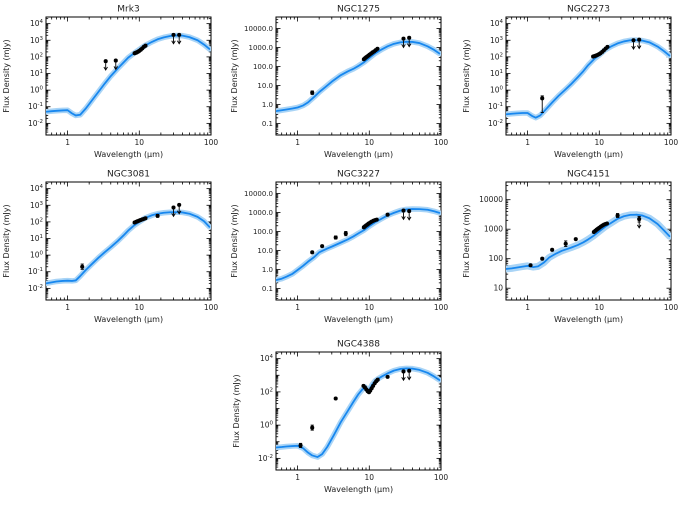 This screenshot has height=505, width=691. What do you see at coordinates (358, 345) in the screenshot?
I see `plot-title: NGC4388` at bounding box center [358, 345].